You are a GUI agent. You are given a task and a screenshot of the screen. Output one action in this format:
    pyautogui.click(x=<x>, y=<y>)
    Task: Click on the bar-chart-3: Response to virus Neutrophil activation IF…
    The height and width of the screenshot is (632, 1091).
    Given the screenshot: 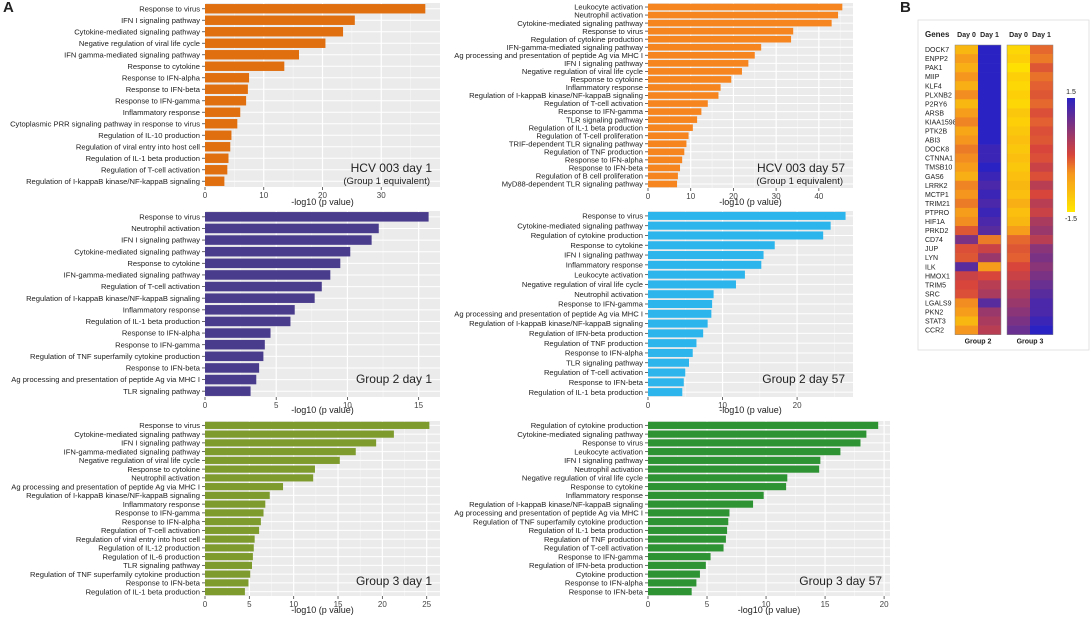 What is the action you would take?
    pyautogui.click(x=225, y=313)
    